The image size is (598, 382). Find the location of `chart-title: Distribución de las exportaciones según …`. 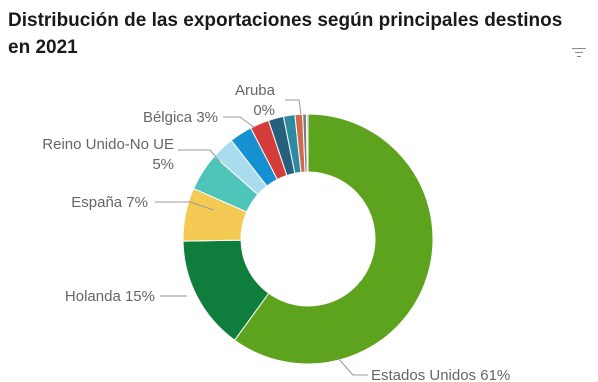

chart-title: Distribución de las exportaciones según … is located at coordinates (285, 34).